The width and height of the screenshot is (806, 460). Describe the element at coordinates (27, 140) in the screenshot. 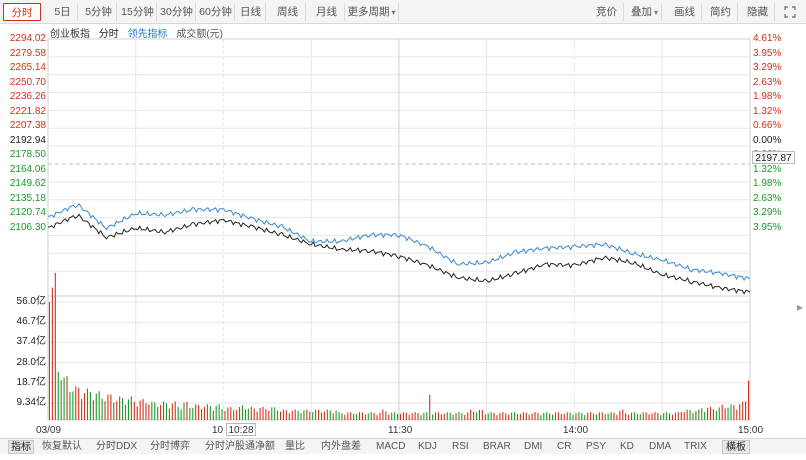

I see `price-tick-label: 2192.94` at that location.